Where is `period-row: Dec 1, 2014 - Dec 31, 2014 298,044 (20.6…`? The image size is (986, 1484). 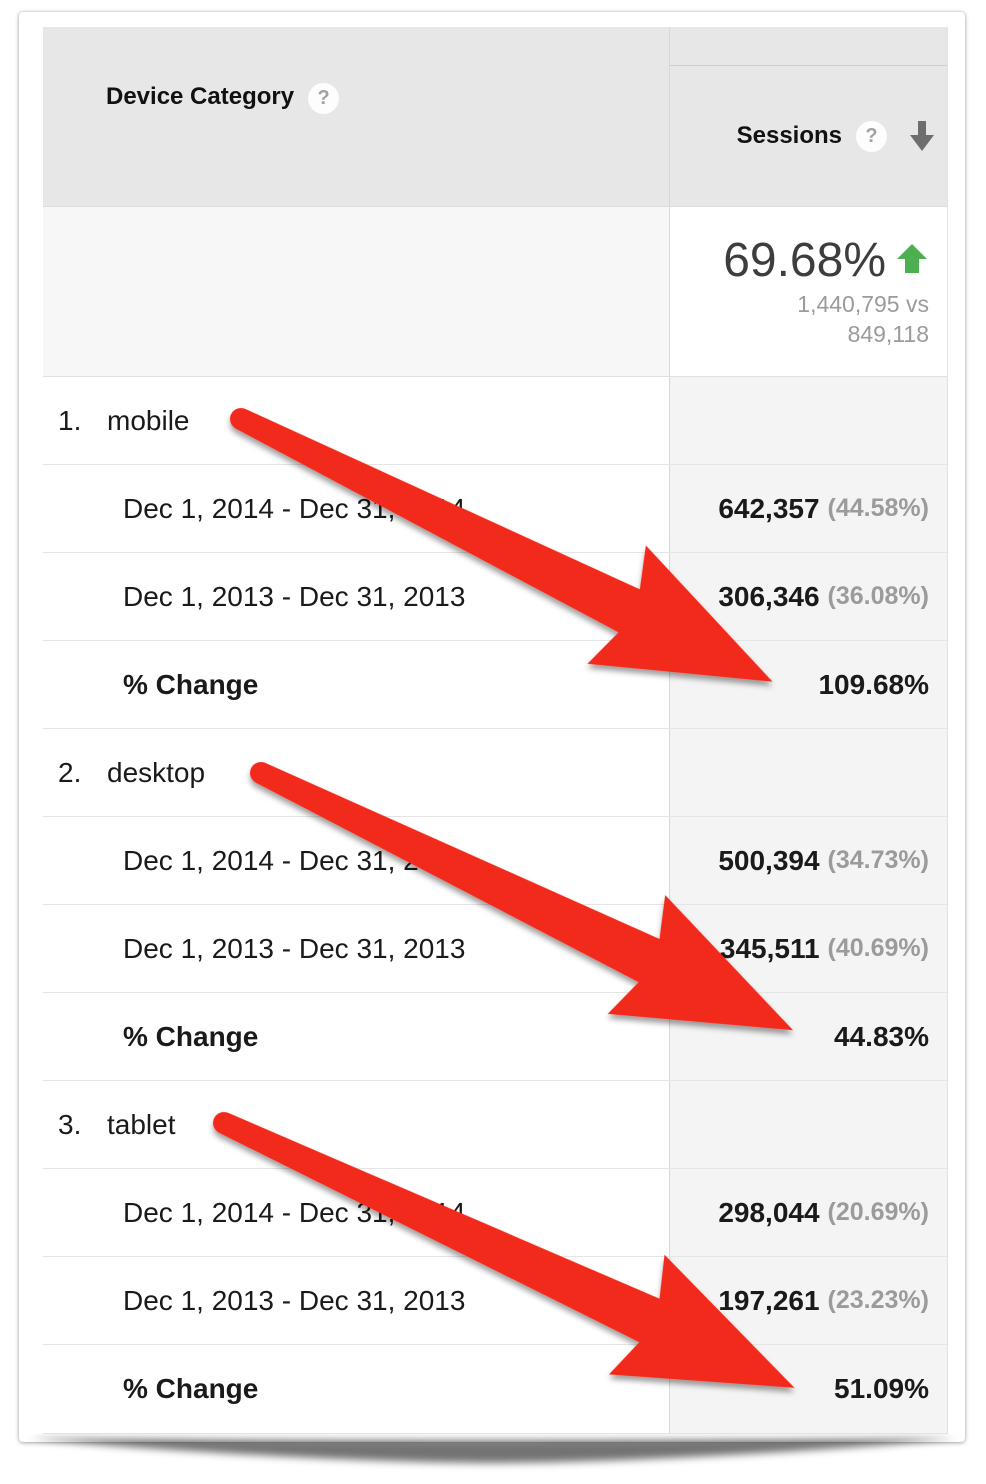 period-row: Dec 1, 2014 - Dec 31, 2014 298,044 (20.6… is located at coordinates (495, 1213).